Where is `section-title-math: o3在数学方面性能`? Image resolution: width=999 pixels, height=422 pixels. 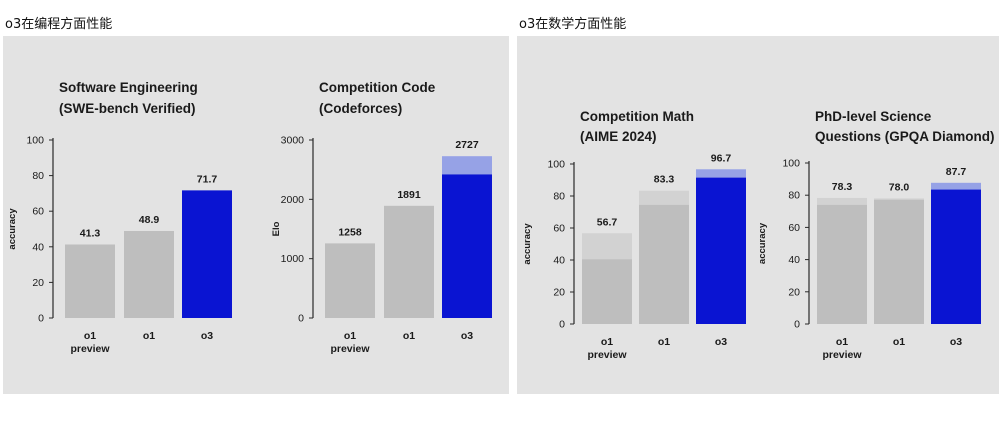 section-title-math: o3在数学方面性能 is located at coordinates (573, 24).